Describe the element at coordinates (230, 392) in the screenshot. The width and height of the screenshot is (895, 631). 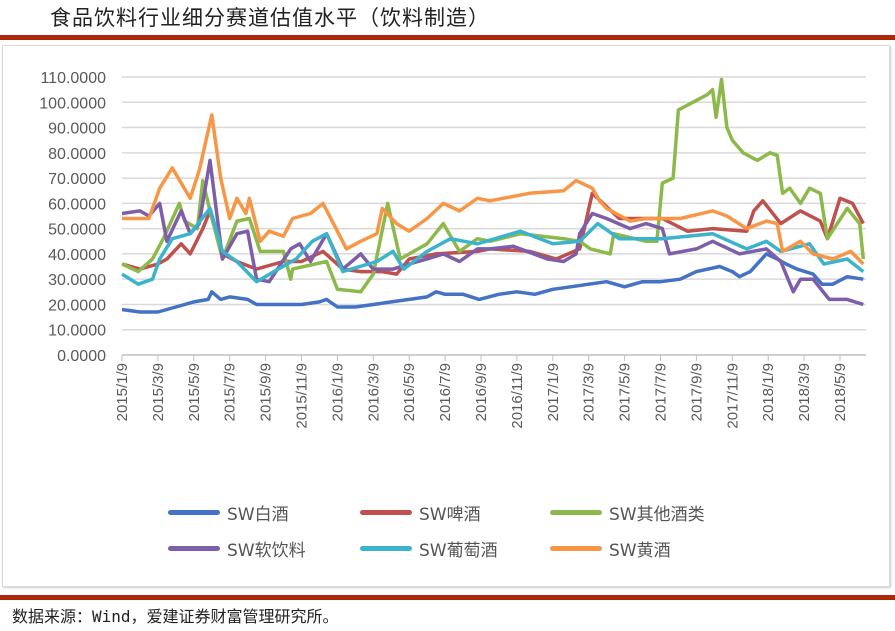
I see `x-tick-label: 2015/7/9` at that location.